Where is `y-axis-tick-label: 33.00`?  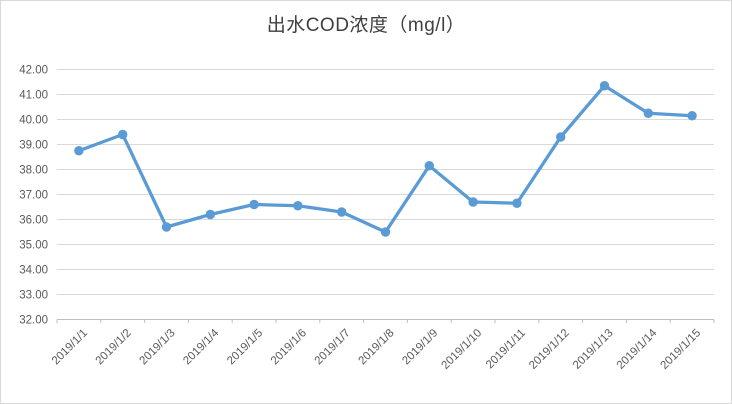
y-axis-tick-label: 33.00 is located at coordinates (33, 296).